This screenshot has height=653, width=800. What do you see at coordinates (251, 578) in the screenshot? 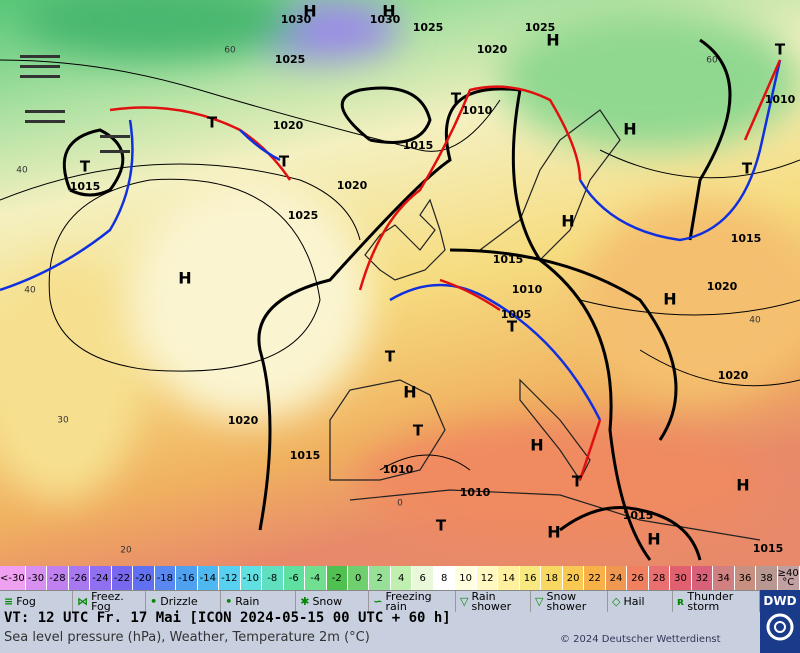
I see `color-scale-step: -10` at bounding box center [251, 578].